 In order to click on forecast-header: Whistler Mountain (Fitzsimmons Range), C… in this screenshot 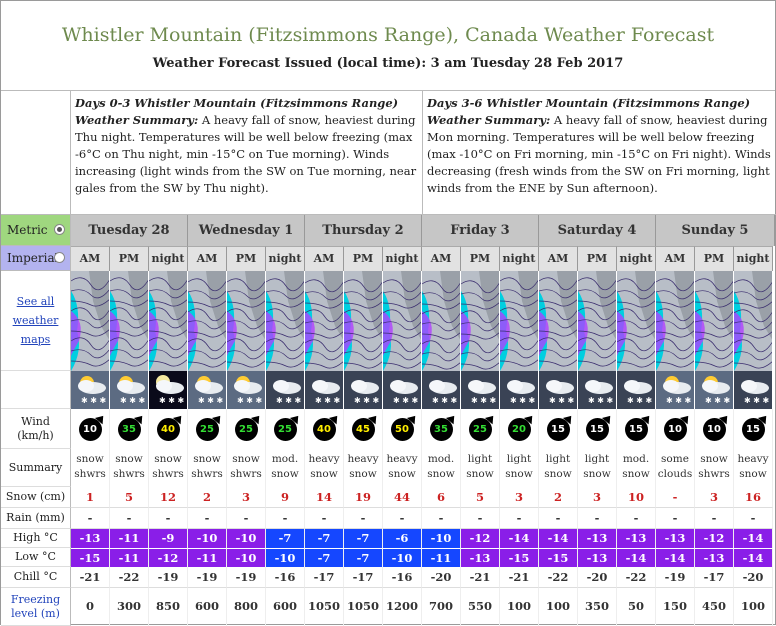, I will do `click(388, 46)`.